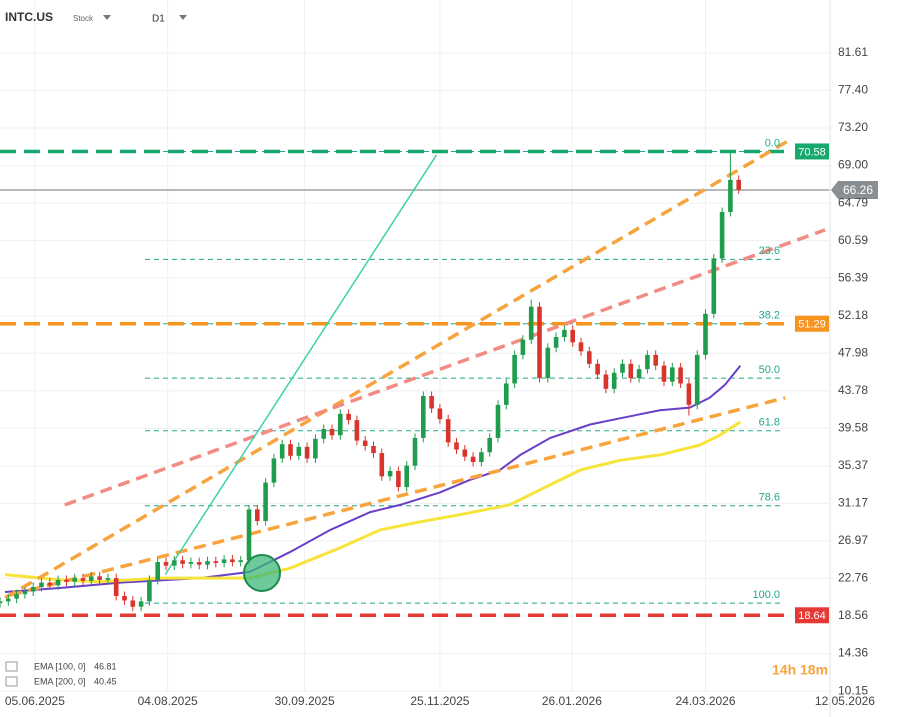  I want to click on x-tick-label: 24.03.2026, so click(705, 701).